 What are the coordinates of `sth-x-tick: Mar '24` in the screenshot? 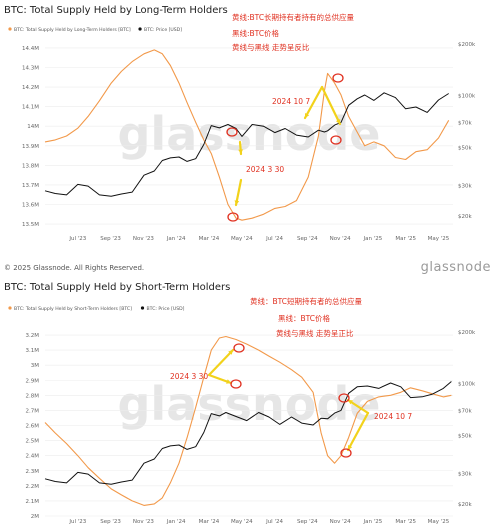 It's located at (209, 522).